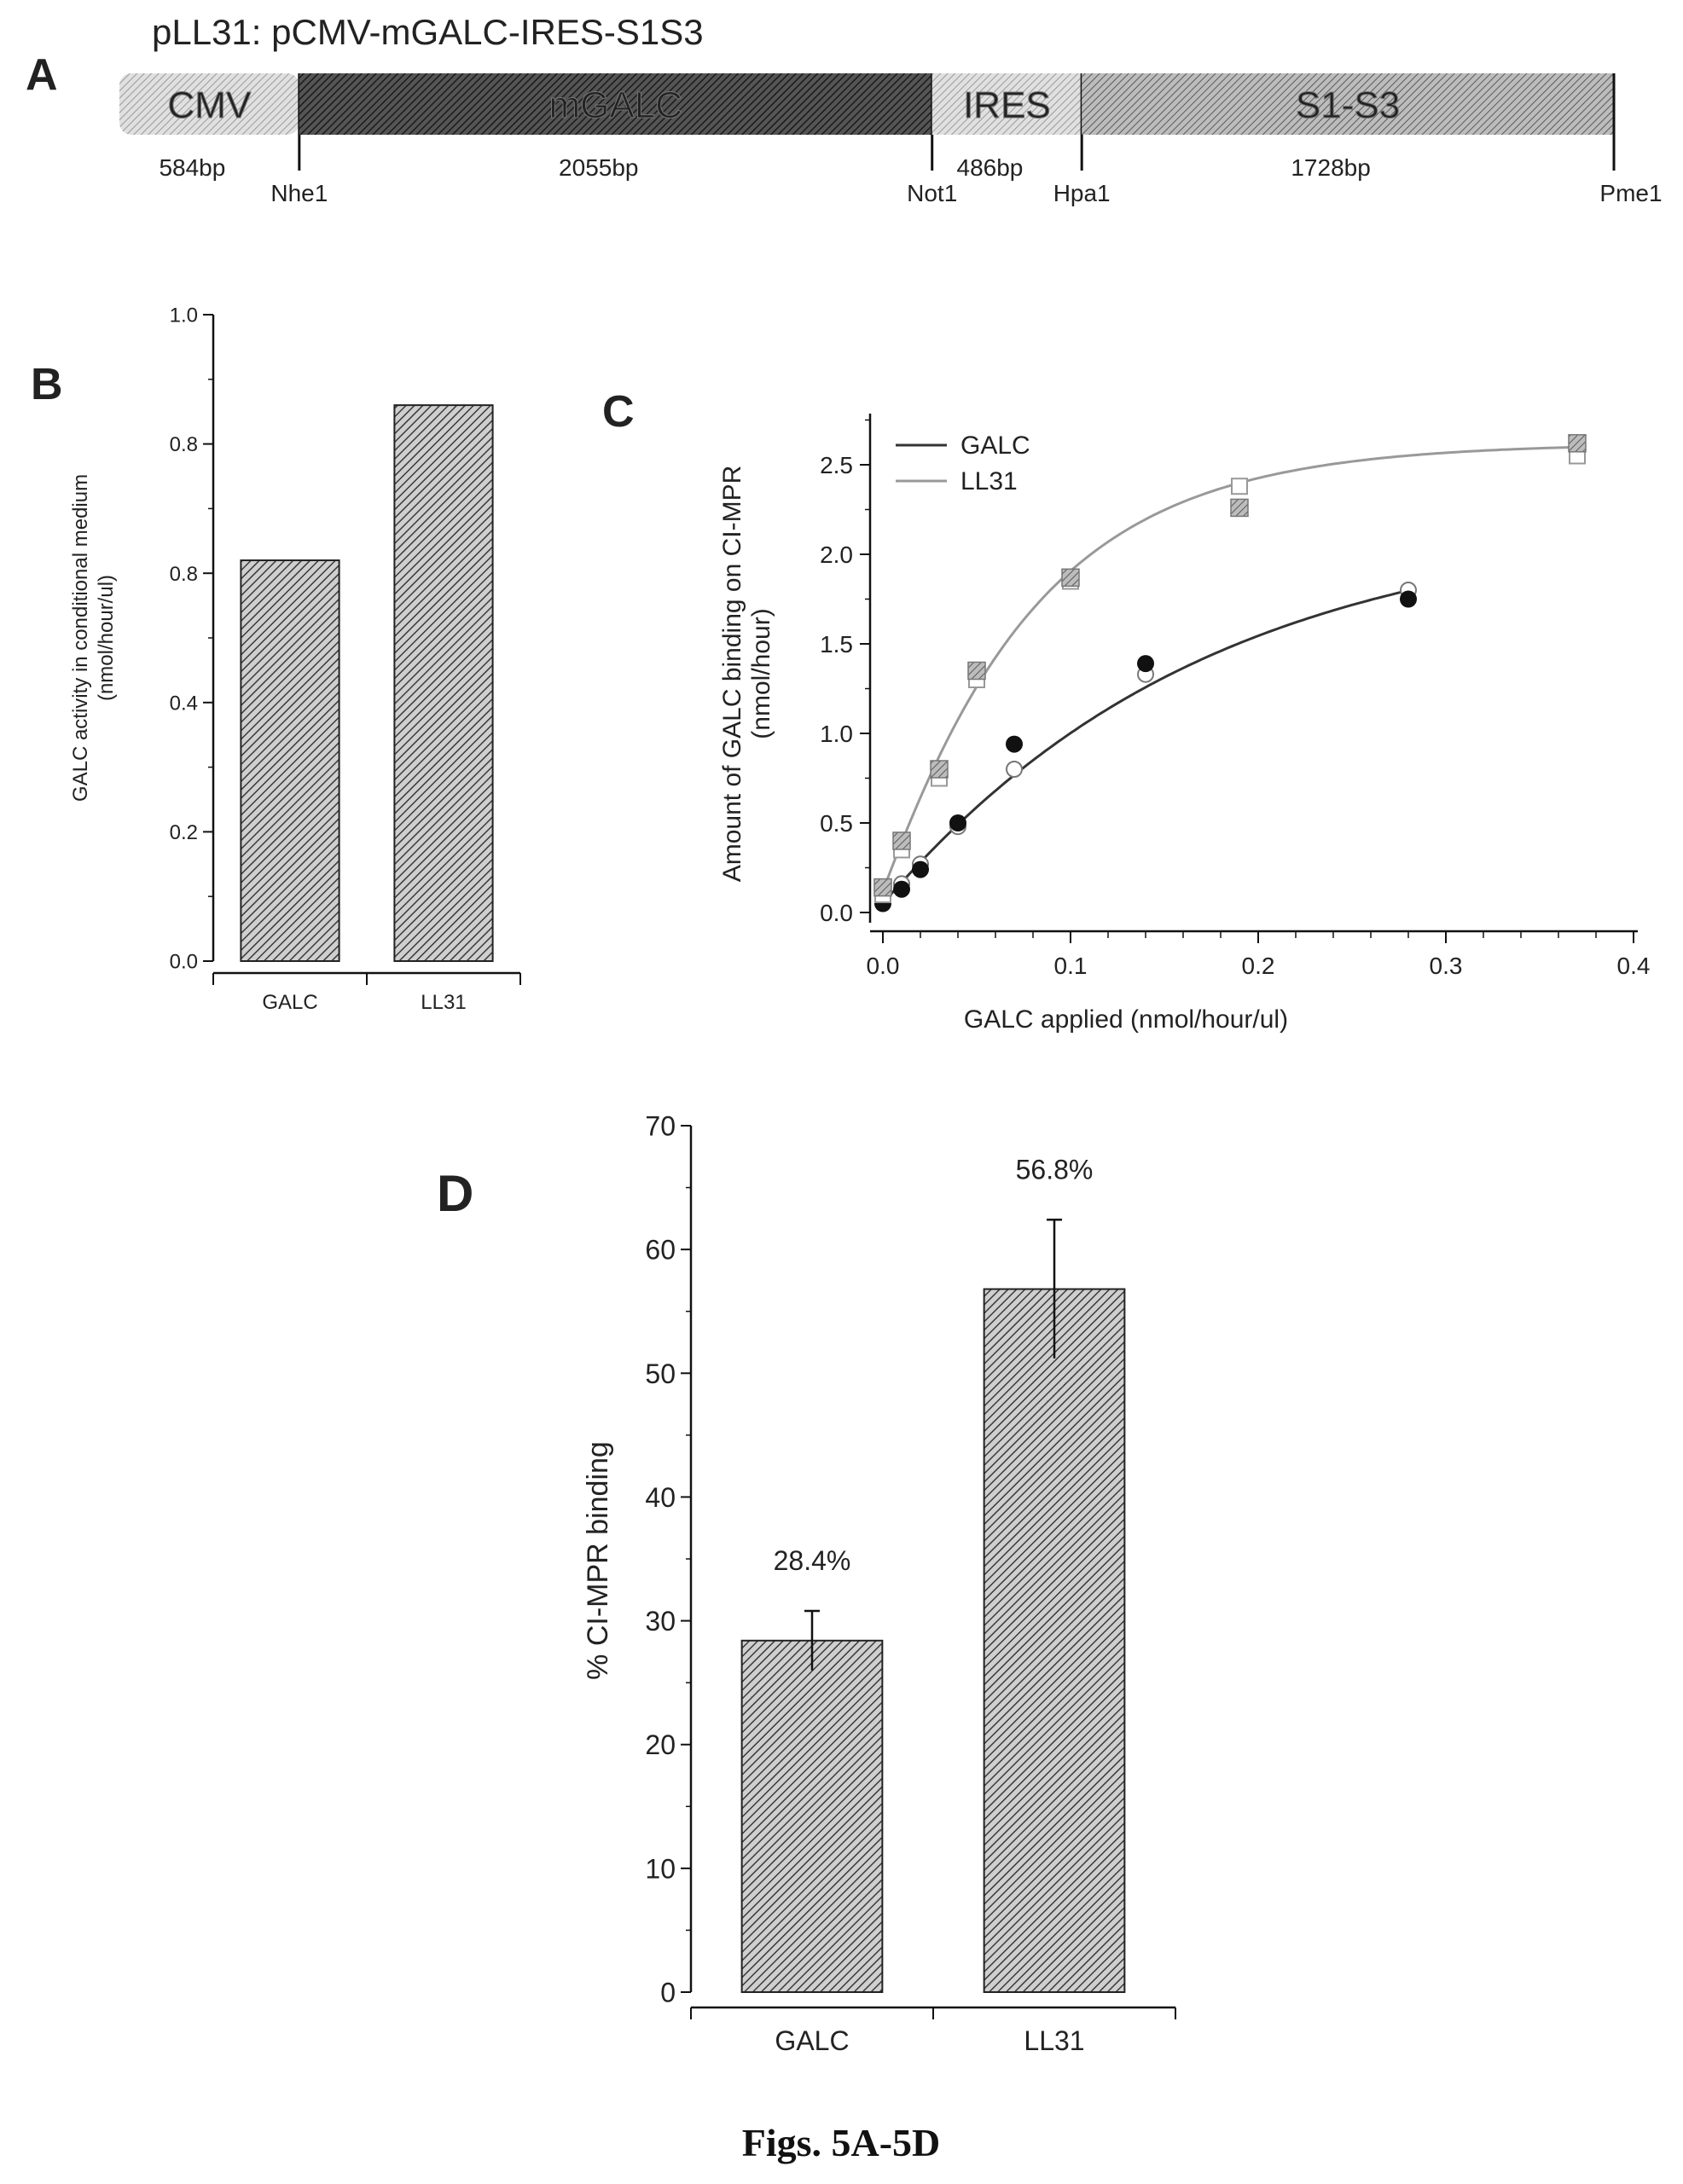 The height and width of the screenshot is (2184, 1683). What do you see at coordinates (836, 645) in the screenshot?
I see `y-tick-label: 1.5` at bounding box center [836, 645].